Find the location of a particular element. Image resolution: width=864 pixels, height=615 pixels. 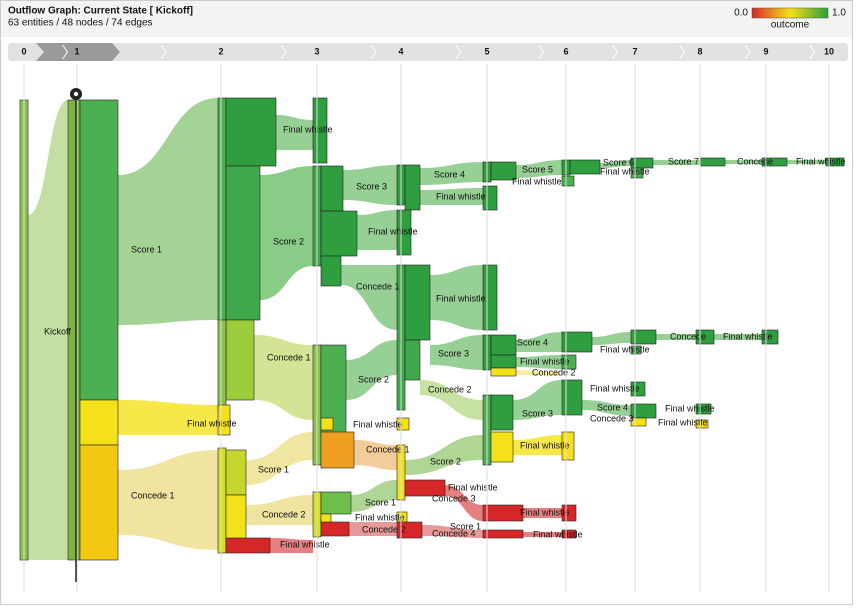

timeline-current is located at coordinates (78, 52).